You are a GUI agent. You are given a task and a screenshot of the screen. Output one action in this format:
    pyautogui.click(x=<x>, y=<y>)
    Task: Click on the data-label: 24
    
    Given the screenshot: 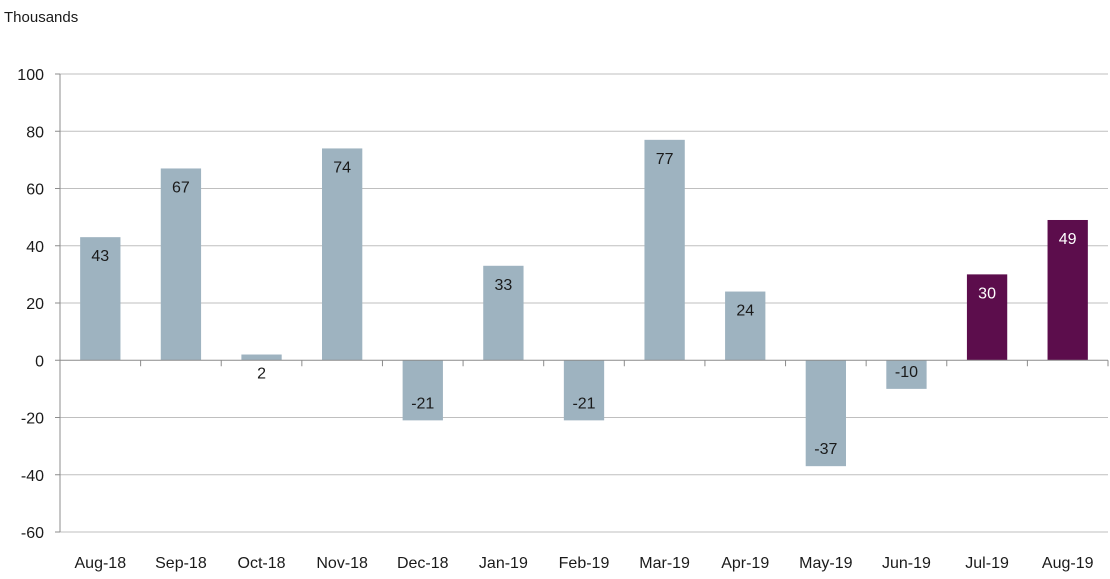 What is the action you would take?
    pyautogui.click(x=745, y=311)
    